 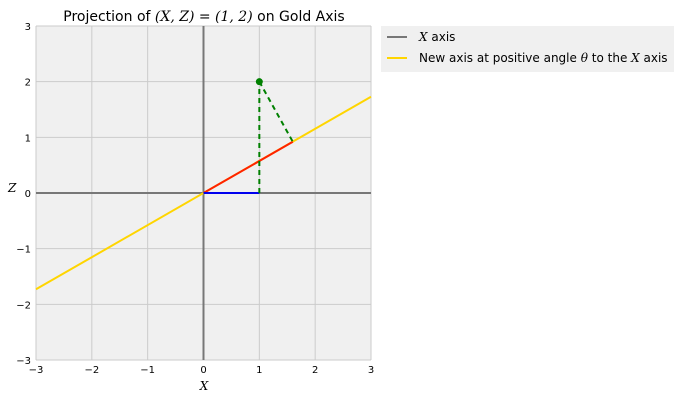 I want to click on y-tick-label: 1, so click(x=28, y=138).